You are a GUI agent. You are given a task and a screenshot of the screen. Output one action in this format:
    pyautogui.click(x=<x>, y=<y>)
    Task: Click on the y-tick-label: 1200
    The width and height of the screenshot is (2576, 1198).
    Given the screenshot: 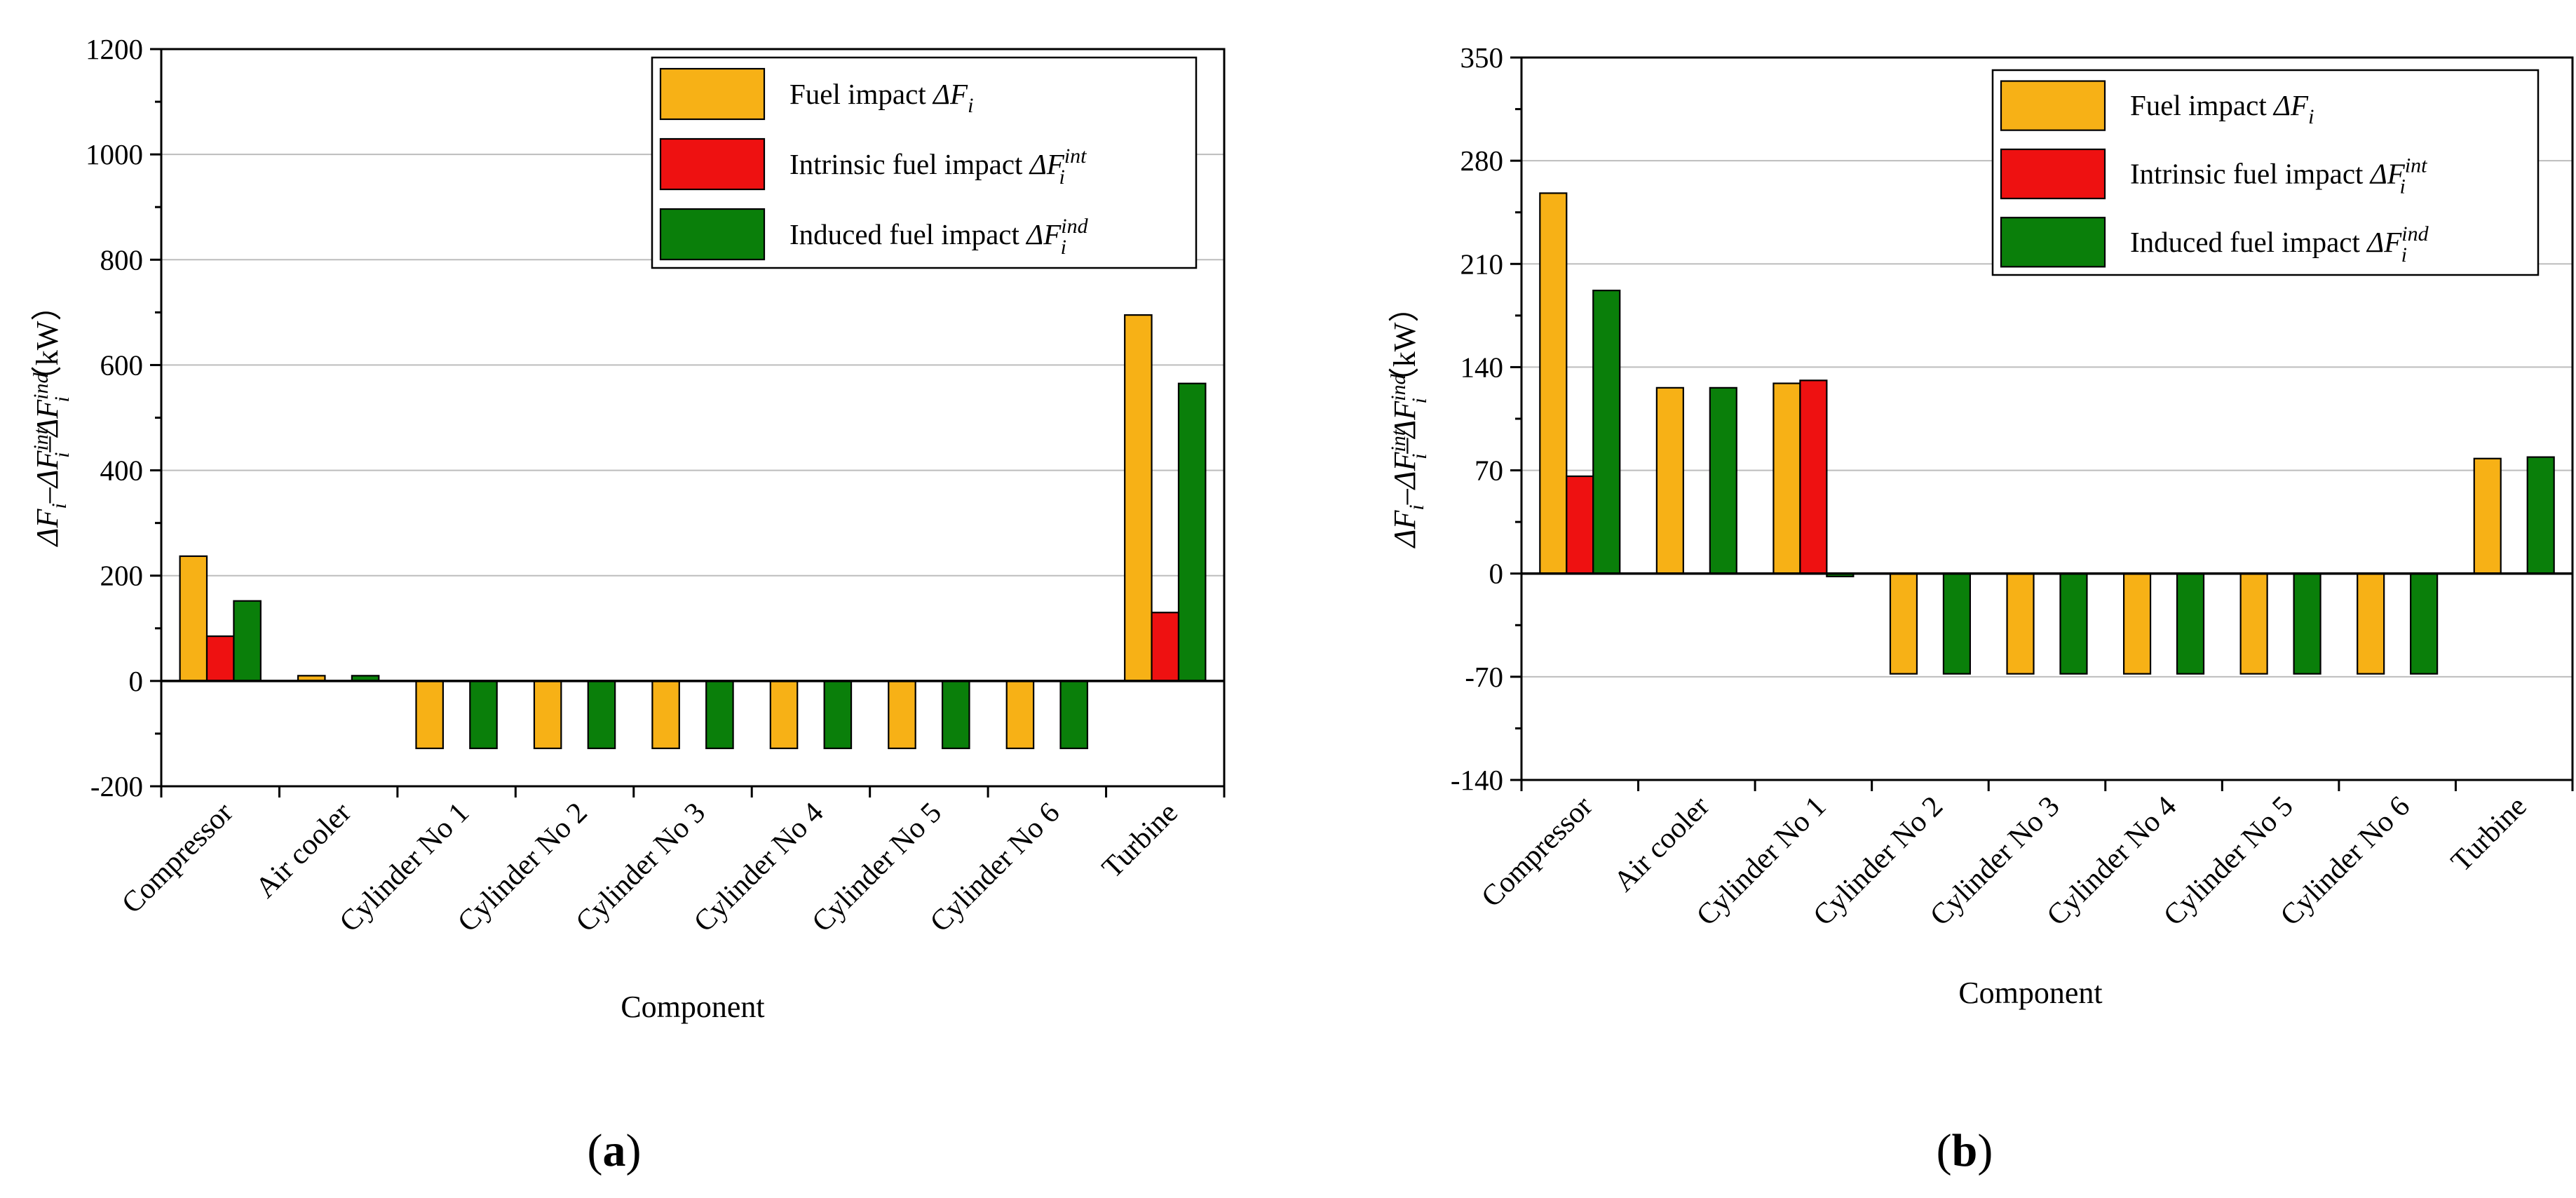 What is the action you would take?
    pyautogui.click(x=114, y=49)
    